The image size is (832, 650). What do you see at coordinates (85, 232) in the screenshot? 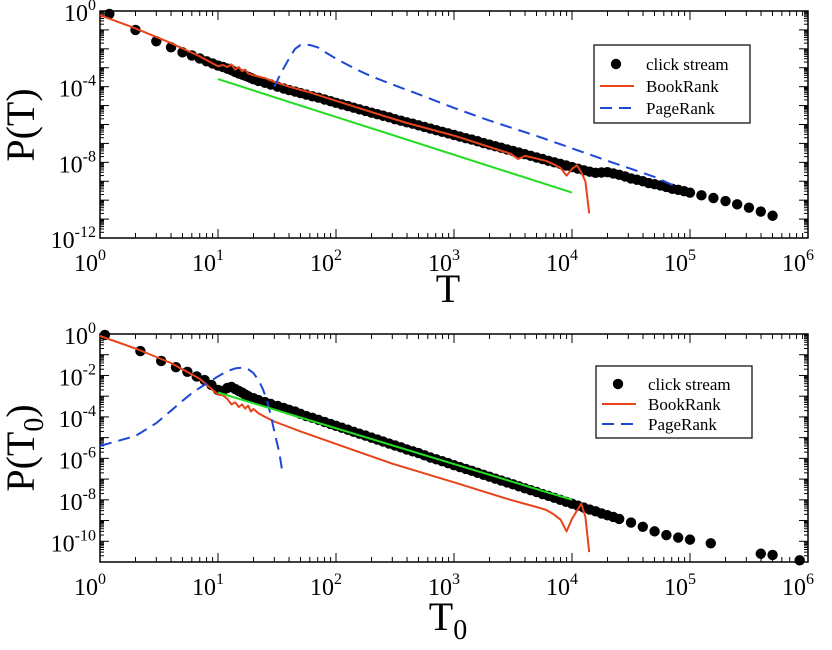
I see `y-tick-label-exp: -12` at bounding box center [85, 232].